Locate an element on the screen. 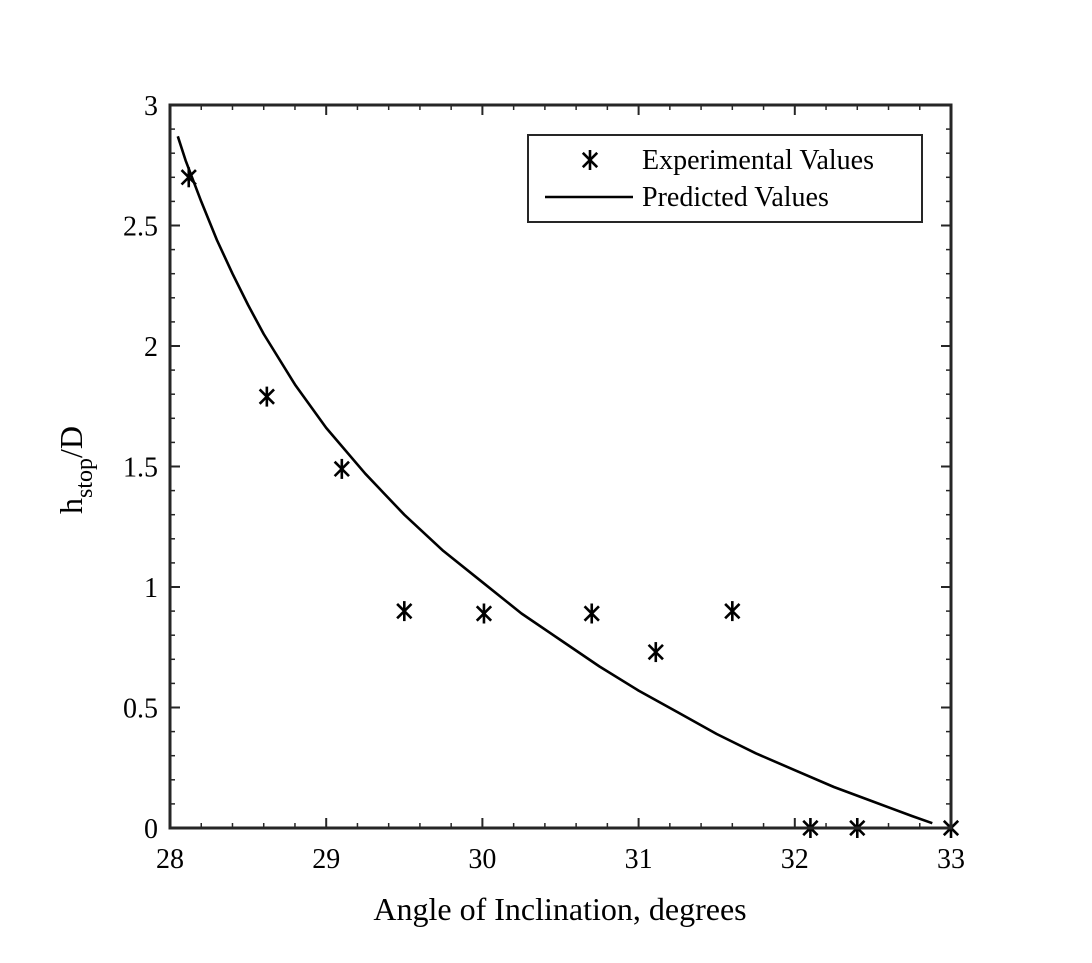  x-tick-label: 32 is located at coordinates (795, 859).